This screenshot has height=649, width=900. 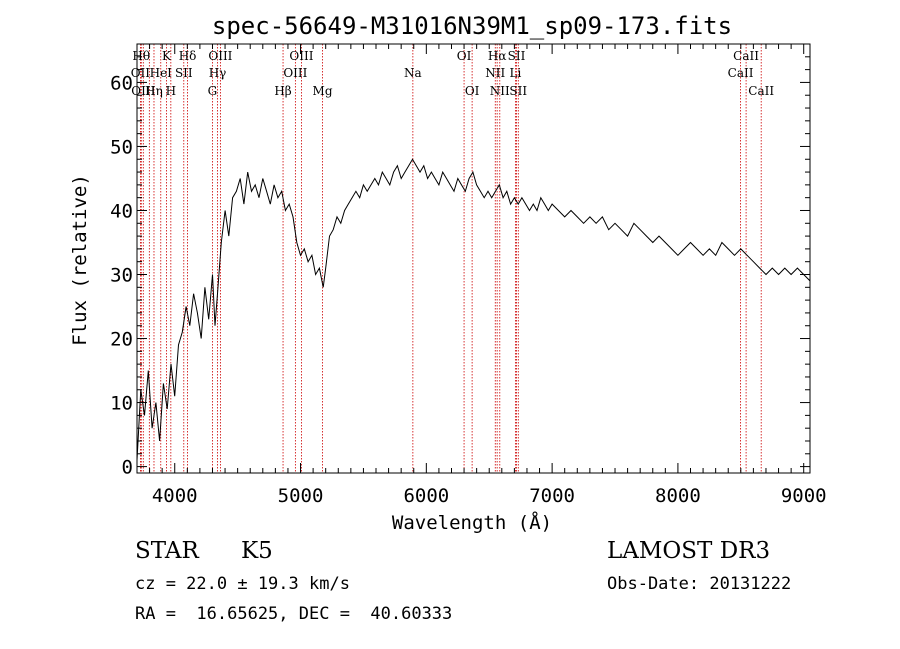 What do you see at coordinates (127, 468) in the screenshot?
I see `y-tick-label: 0` at bounding box center [127, 468].